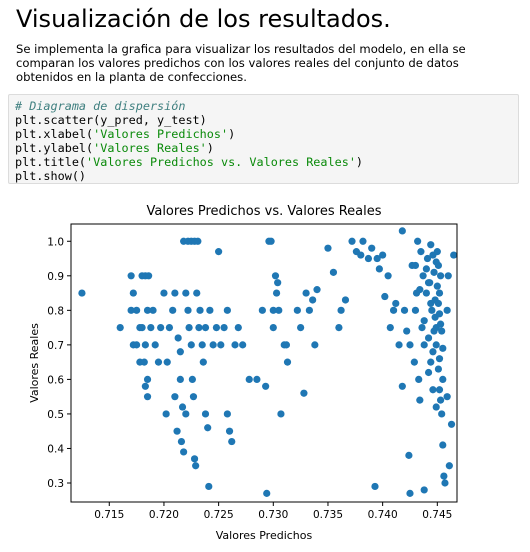 Image resolution: width=530 pixels, height=552 pixels. I want to click on x-tick-label: 0.745, so click(437, 515).